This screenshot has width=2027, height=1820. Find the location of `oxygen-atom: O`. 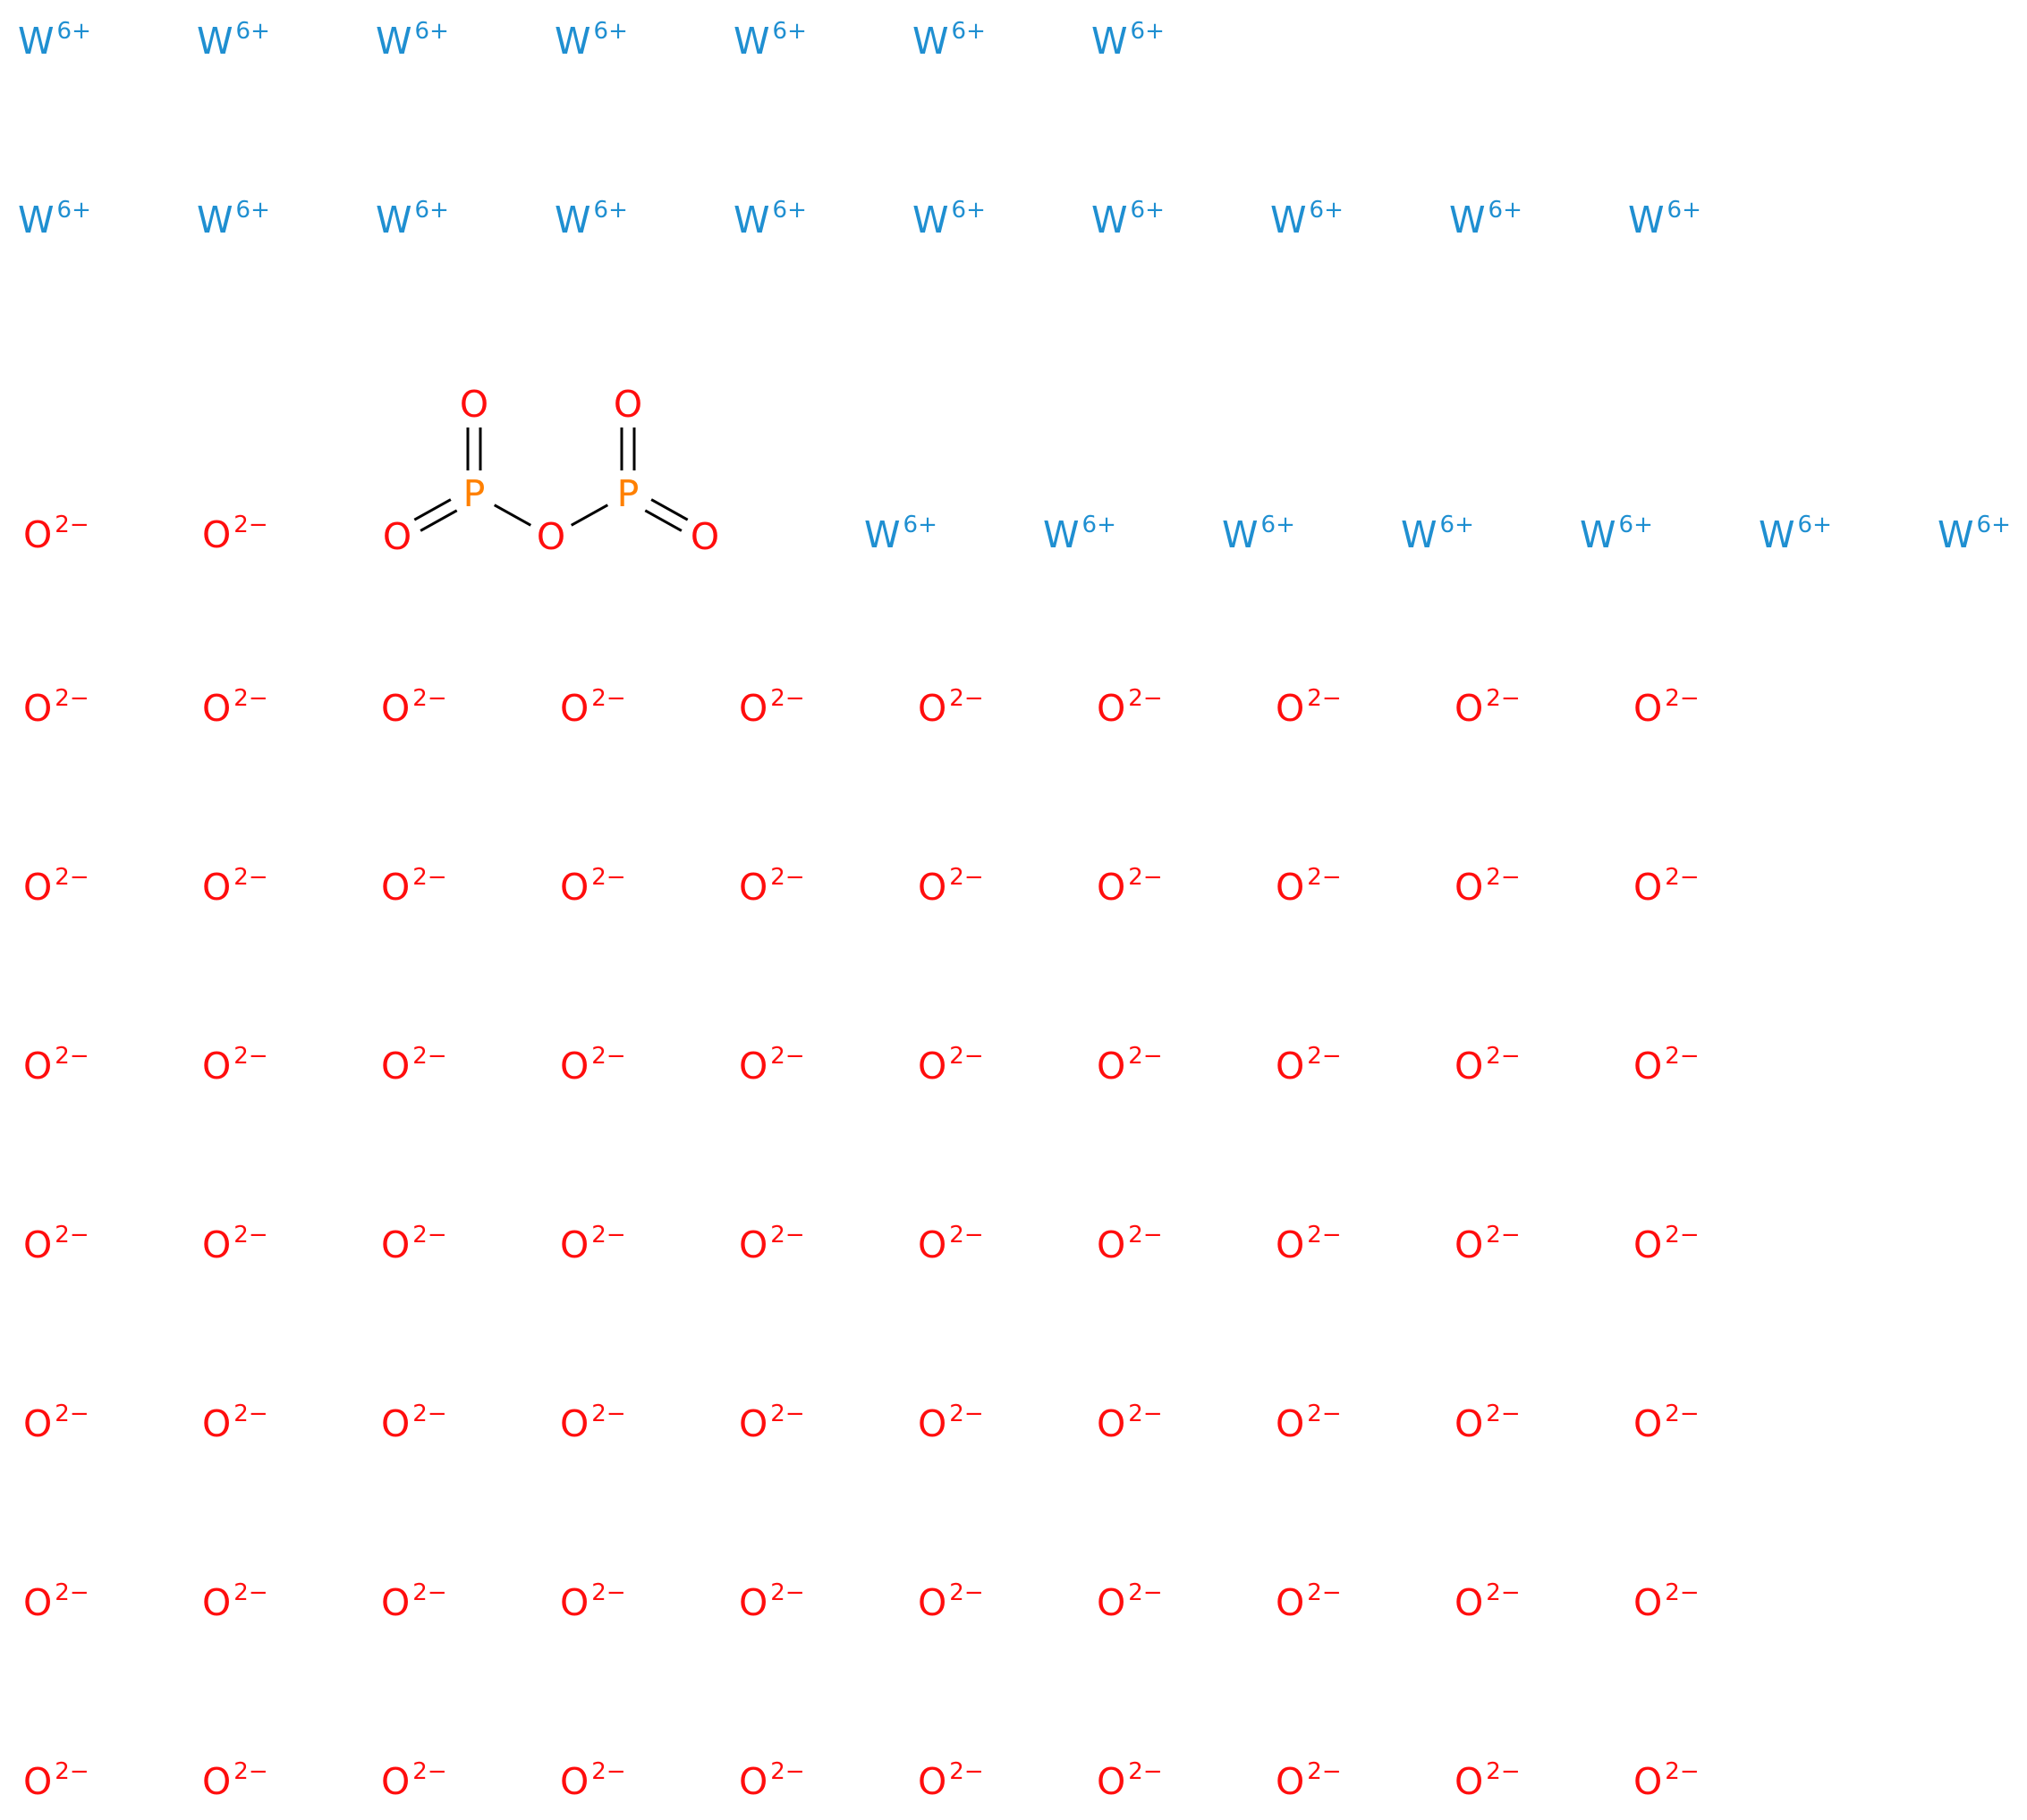

oxygen-atom: O is located at coordinates (705, 536).